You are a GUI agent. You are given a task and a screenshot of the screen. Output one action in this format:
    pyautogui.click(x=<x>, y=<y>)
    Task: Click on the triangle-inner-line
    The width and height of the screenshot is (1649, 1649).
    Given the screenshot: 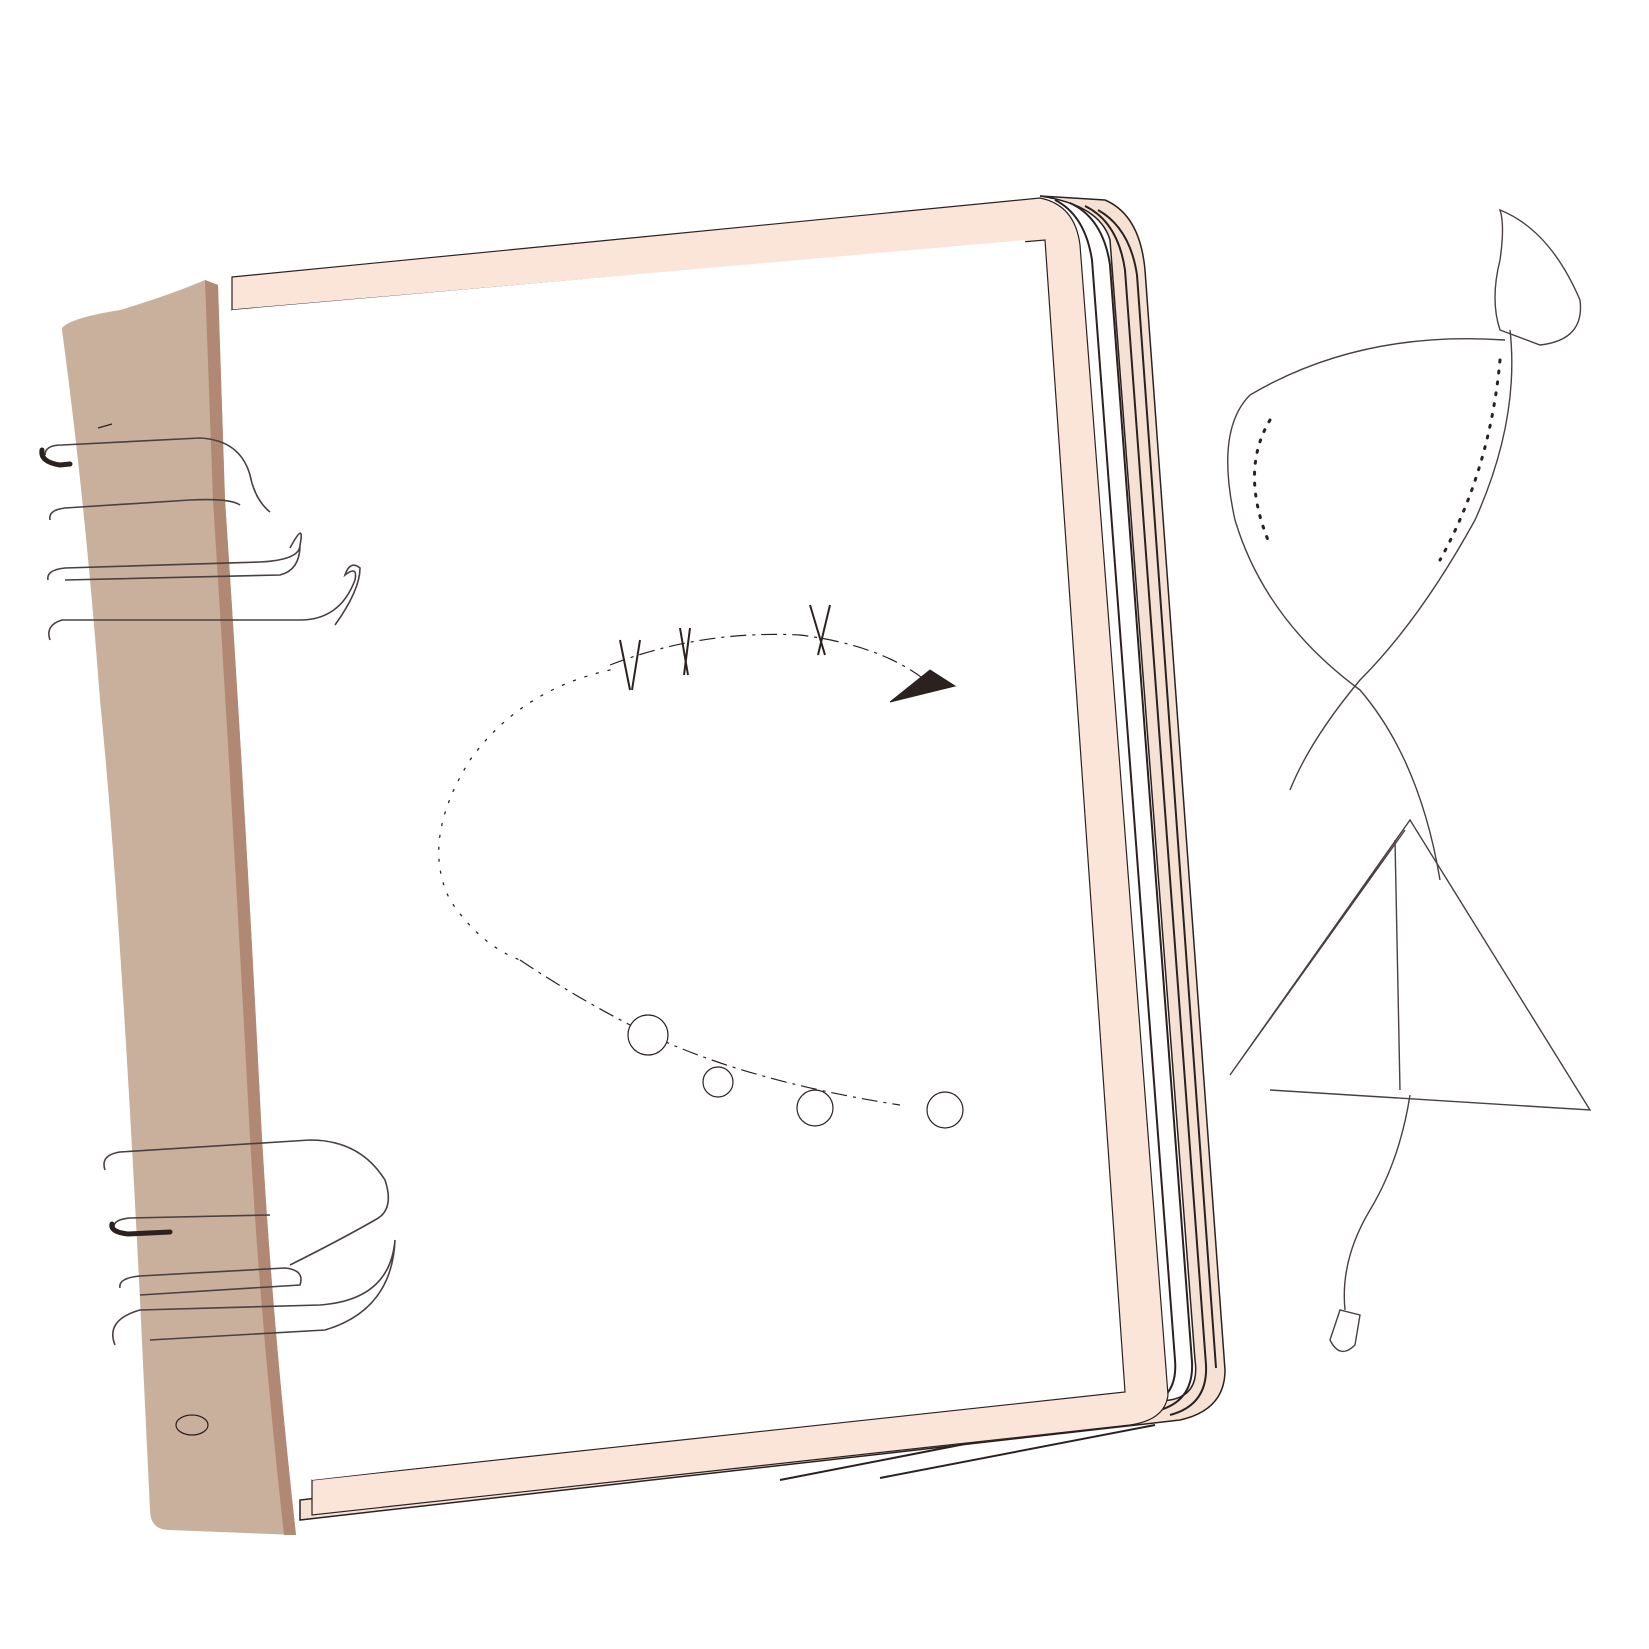 What is the action you would take?
    pyautogui.click(x=1397, y=965)
    